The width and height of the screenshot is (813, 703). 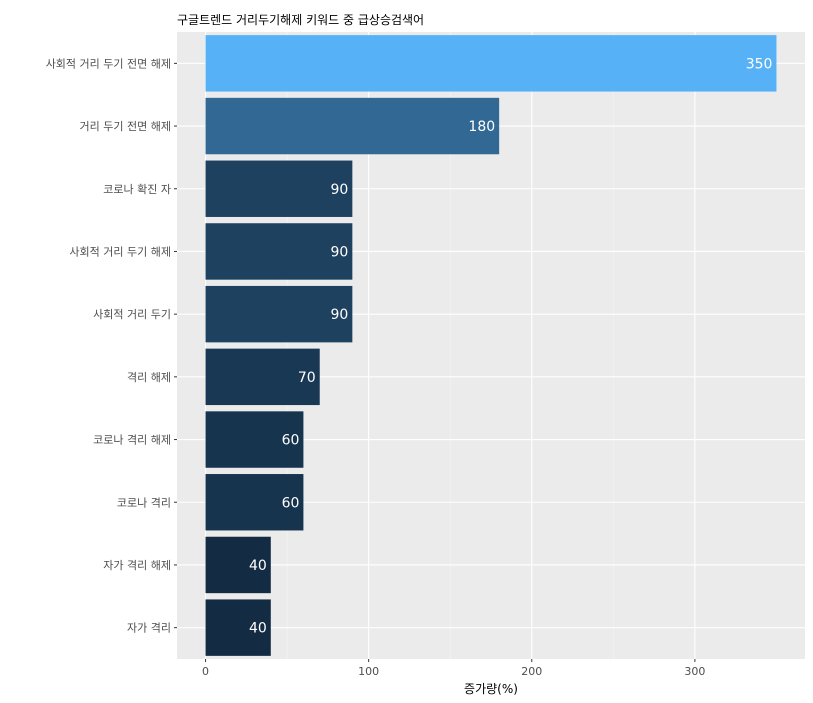 I want to click on bar-value-label: 70, so click(x=307, y=378).